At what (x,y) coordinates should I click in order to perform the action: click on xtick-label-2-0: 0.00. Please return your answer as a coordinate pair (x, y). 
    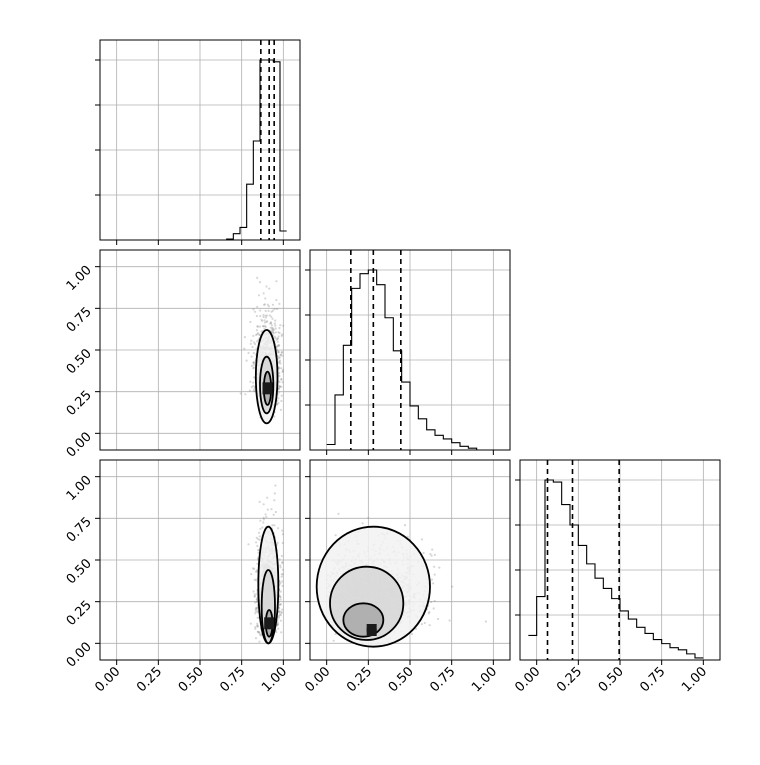
    Looking at the image, I should click on (527, 679).